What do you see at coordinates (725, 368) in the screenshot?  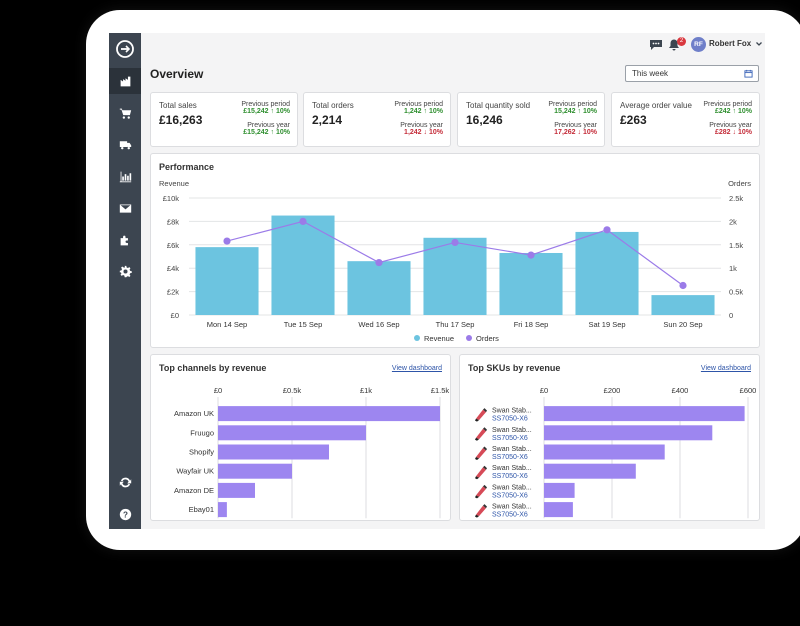 I see `skus-view-dashboard-link: View dashboard` at bounding box center [725, 368].